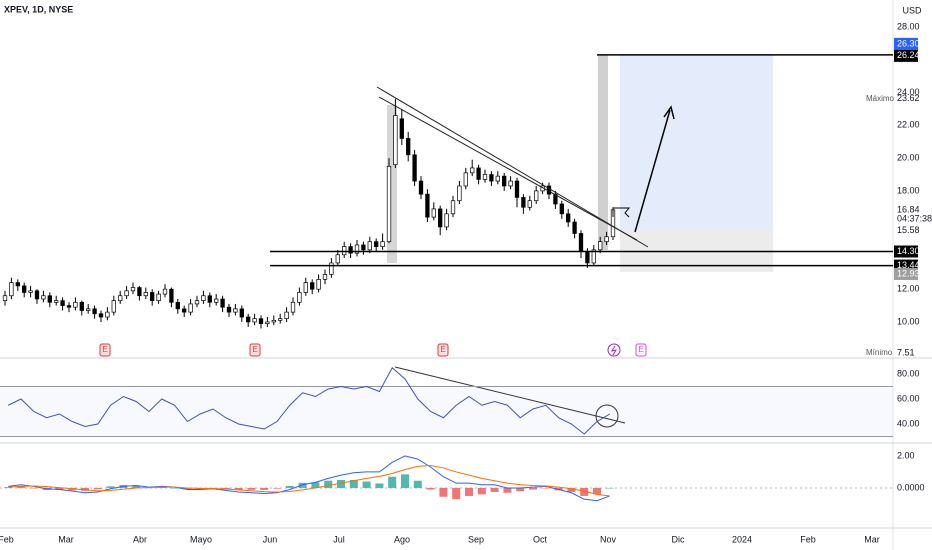  Describe the element at coordinates (908, 373) in the screenshot. I see `y-tick-label: 80.00` at that location.